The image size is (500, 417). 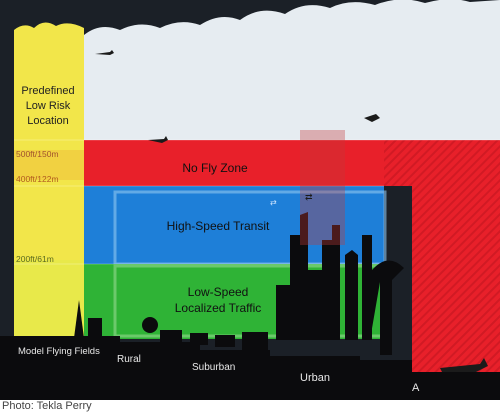 I want to click on low-risk-column, so click(x=49, y=181).